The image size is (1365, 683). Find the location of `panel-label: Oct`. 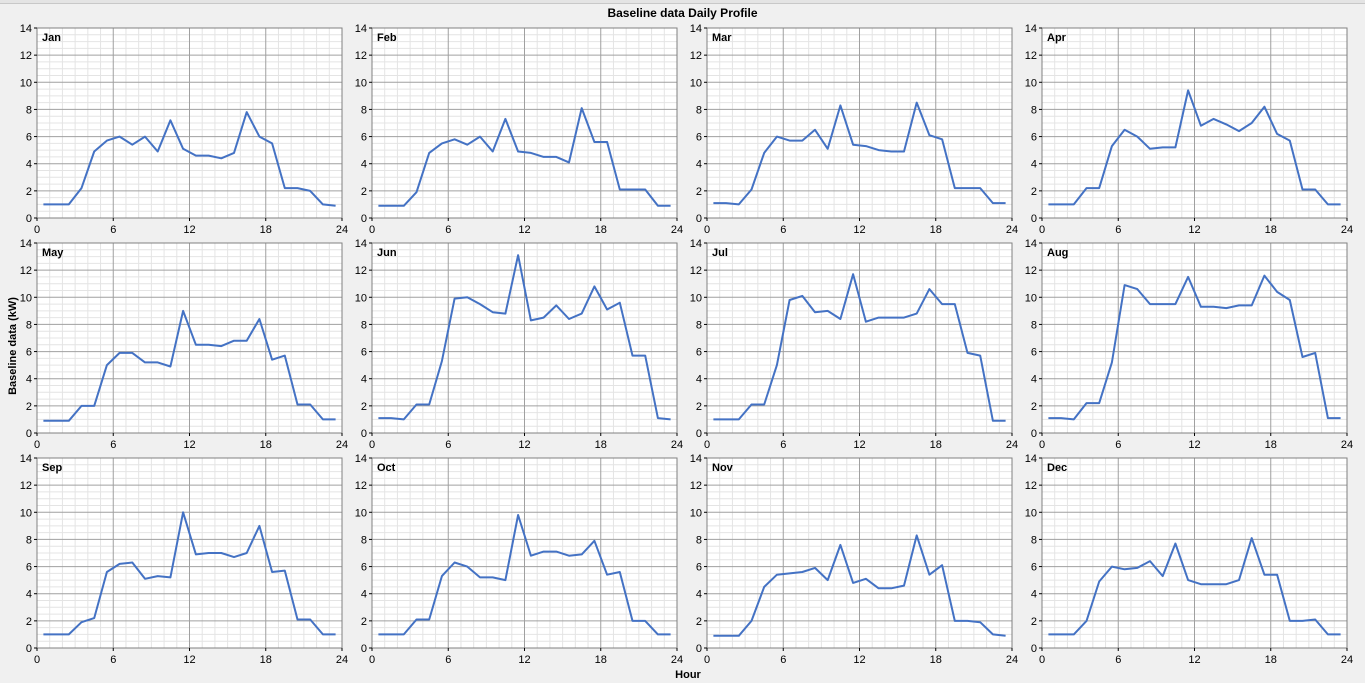

panel-label: Oct is located at coordinates (386, 468).